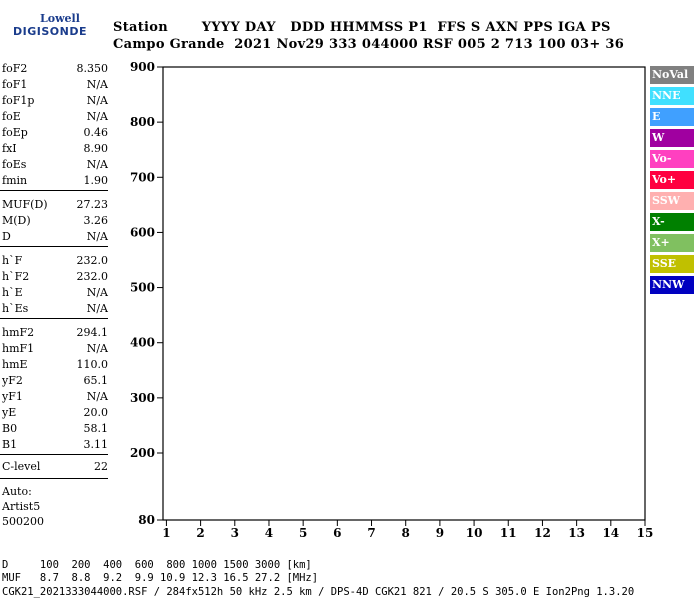 The height and width of the screenshot is (600, 700). What do you see at coordinates (672, 285) in the screenshot?
I see `legend-item: NNW` at bounding box center [672, 285].